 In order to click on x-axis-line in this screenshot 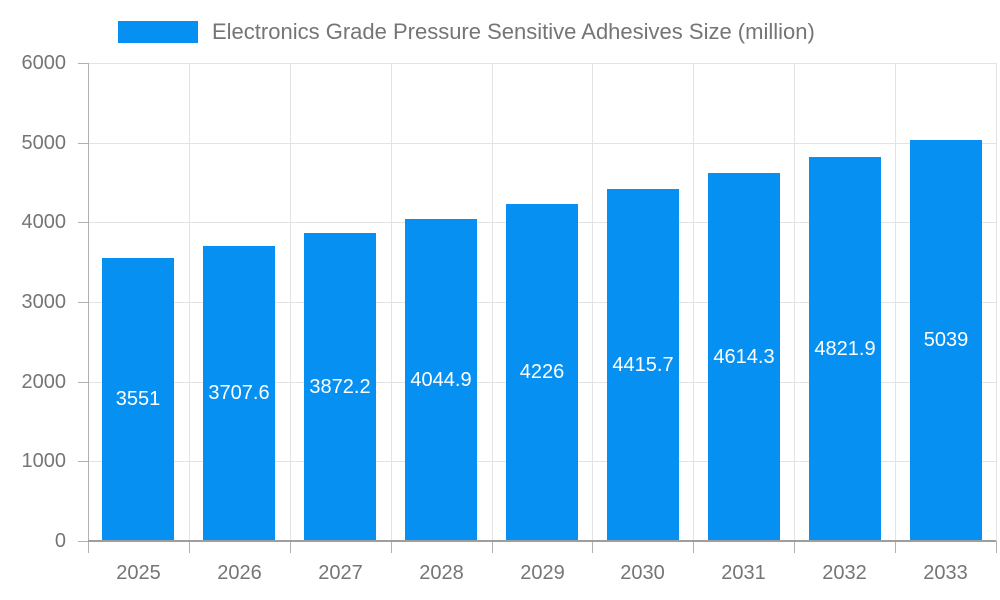, I will do `click(542, 541)`.